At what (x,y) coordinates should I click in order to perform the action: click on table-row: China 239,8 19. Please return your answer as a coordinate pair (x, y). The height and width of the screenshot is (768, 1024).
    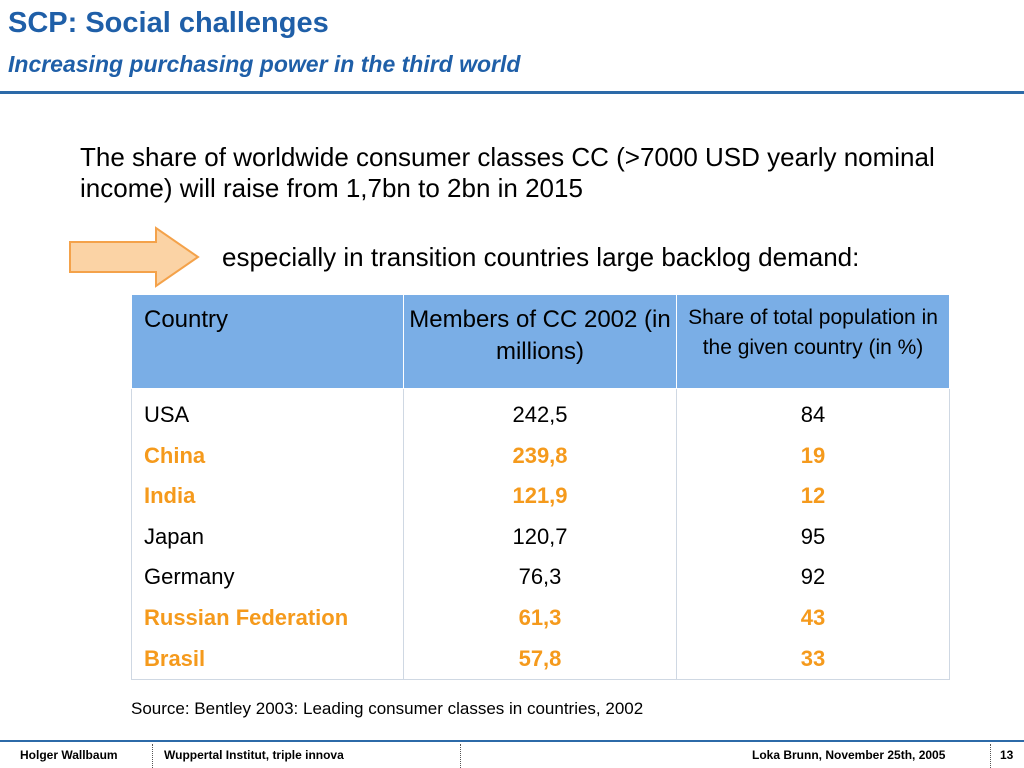
    Looking at the image, I should click on (540, 456).